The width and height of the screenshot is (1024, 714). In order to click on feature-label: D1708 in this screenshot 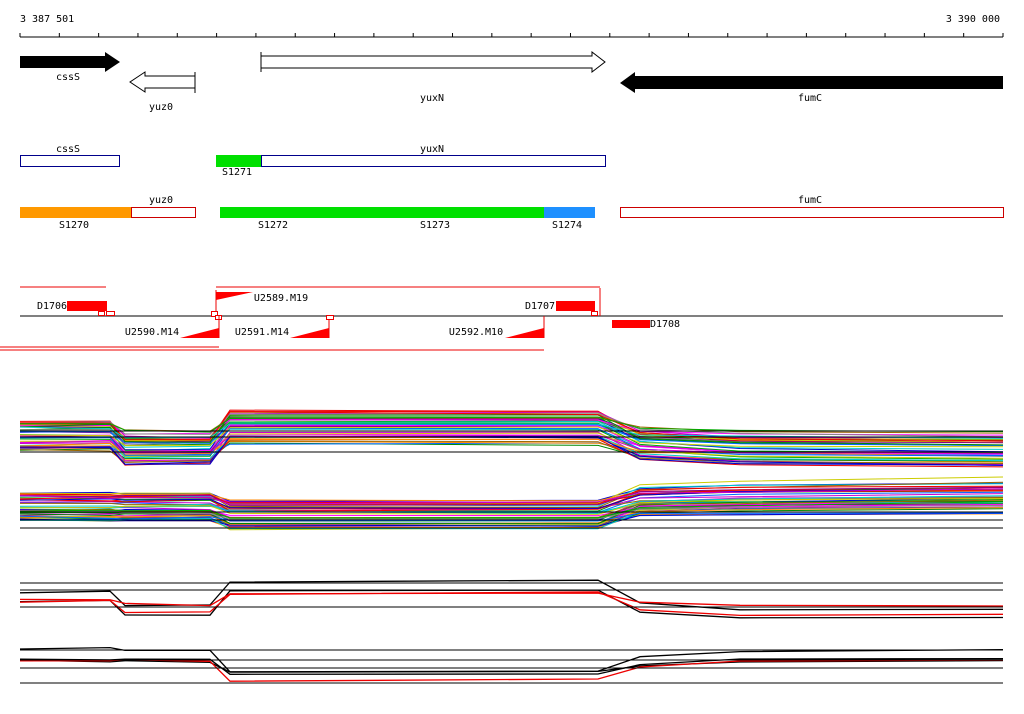, I will do `click(665, 324)`.